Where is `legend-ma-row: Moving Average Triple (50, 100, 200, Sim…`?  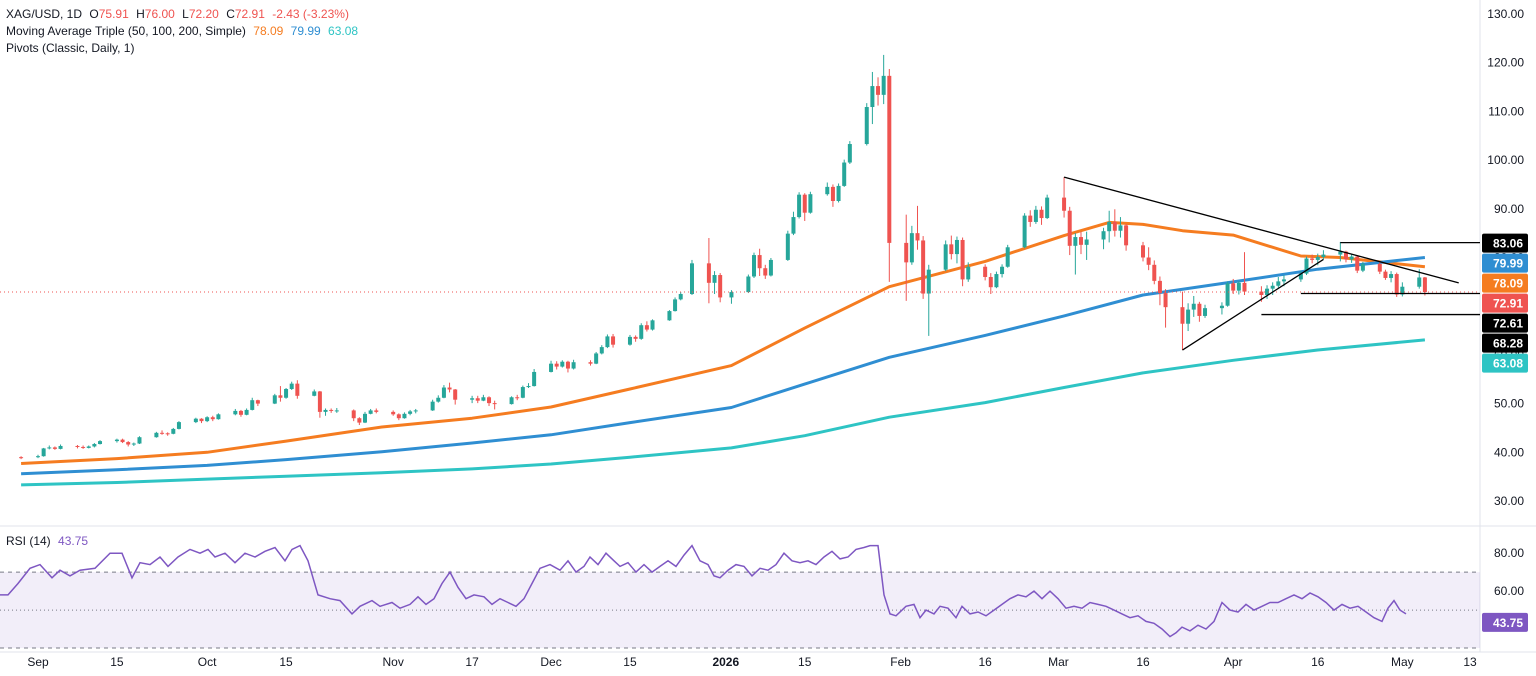
legend-ma-row: Moving Average Triple (50, 100, 200, Sim… is located at coordinates (184, 31).